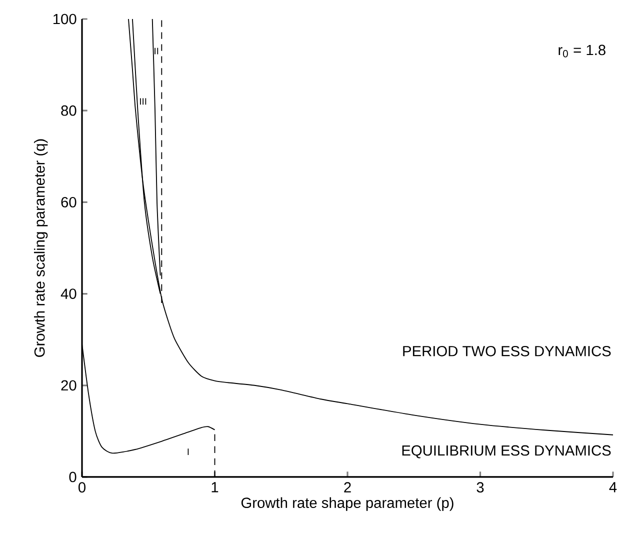 The height and width of the screenshot is (535, 639). What do you see at coordinates (188, 452) in the screenshot?
I see `annotation: I` at bounding box center [188, 452].